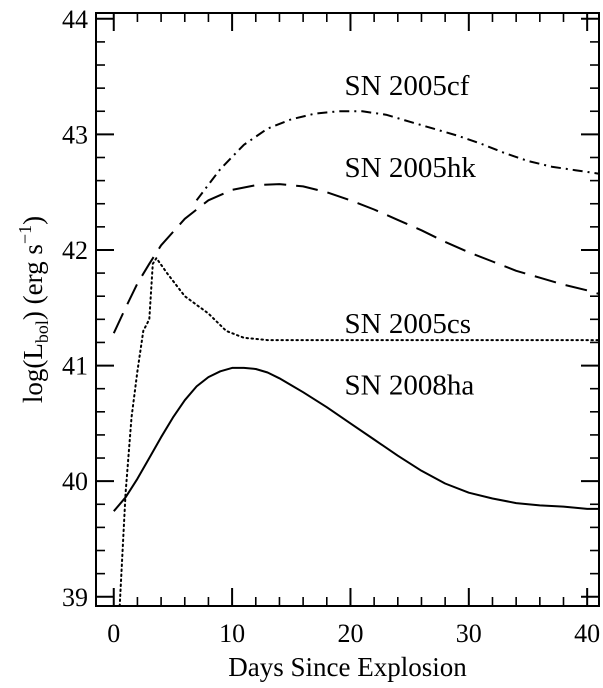 This screenshot has width=603, height=688. What do you see at coordinates (75, 250) in the screenshot?
I see `y-tick-label: 42` at bounding box center [75, 250].